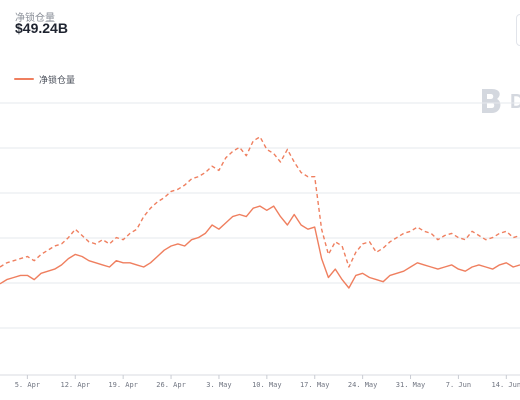  What do you see at coordinates (57, 79) in the screenshot?
I see `legend-label: 净锁仓量` at bounding box center [57, 79].